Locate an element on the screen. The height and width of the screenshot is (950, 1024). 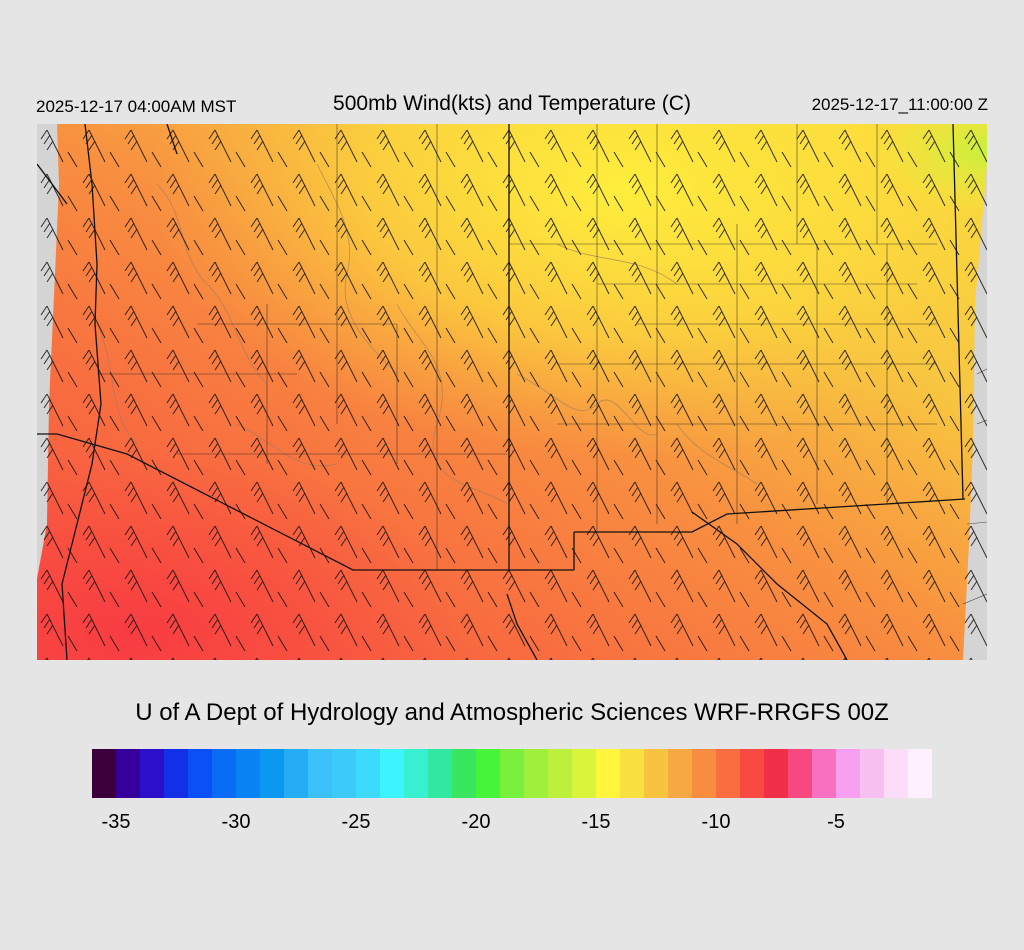
colorbar-tick-label: -25 is located at coordinates (356, 822).